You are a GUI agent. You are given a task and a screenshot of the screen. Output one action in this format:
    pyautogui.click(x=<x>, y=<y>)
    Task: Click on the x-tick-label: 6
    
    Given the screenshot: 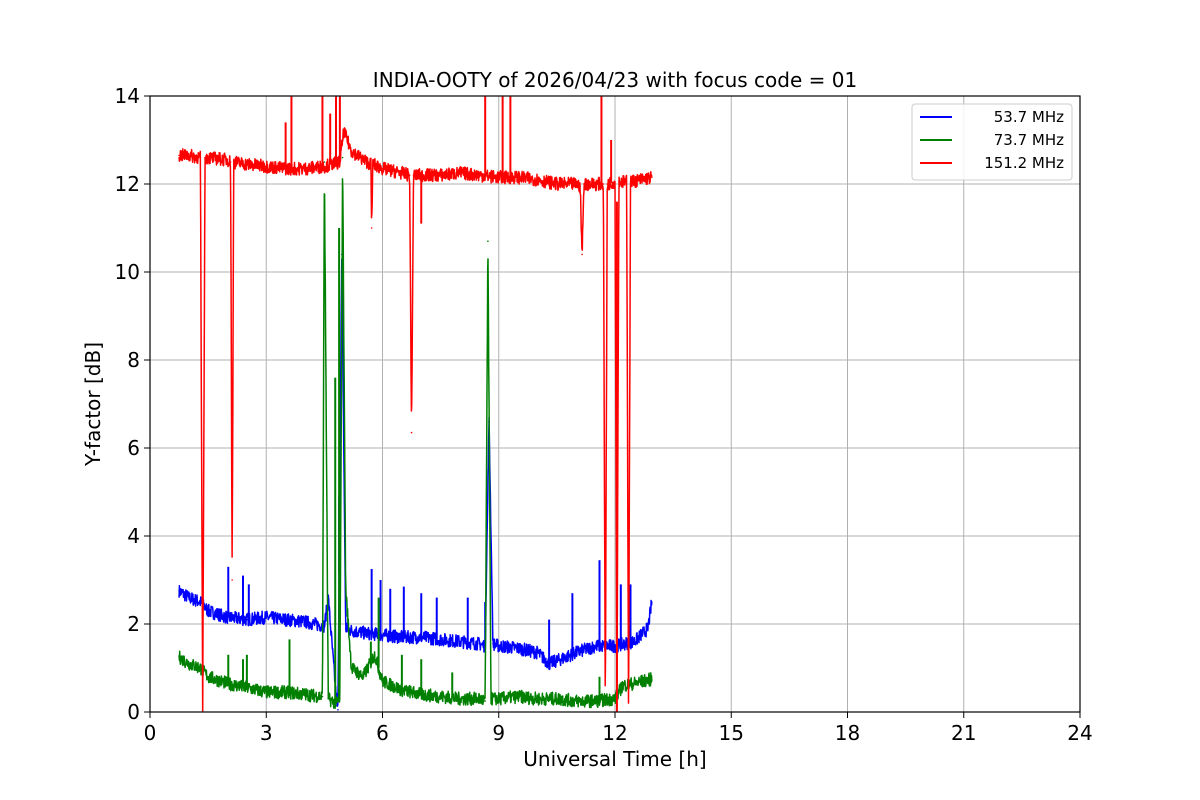 What is the action you would take?
    pyautogui.click(x=382, y=733)
    